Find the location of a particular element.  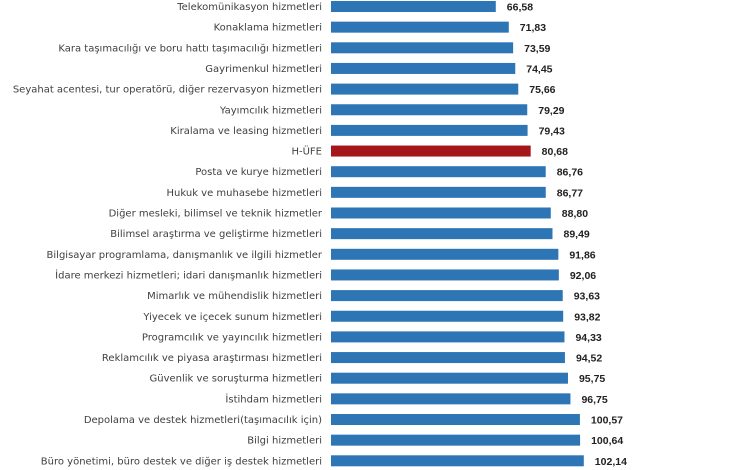

value-label: 92,06 is located at coordinates (583, 276).